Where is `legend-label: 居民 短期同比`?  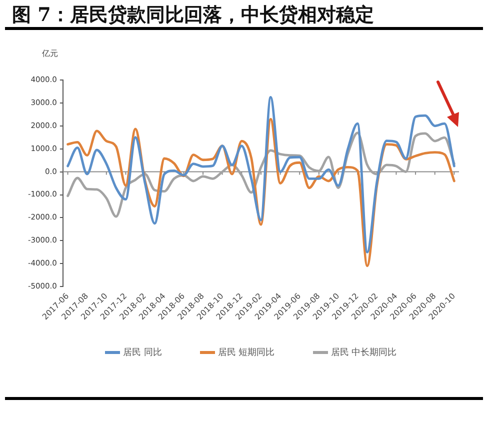
legend-label: 居民 短期同比 is located at coordinates (246, 352).